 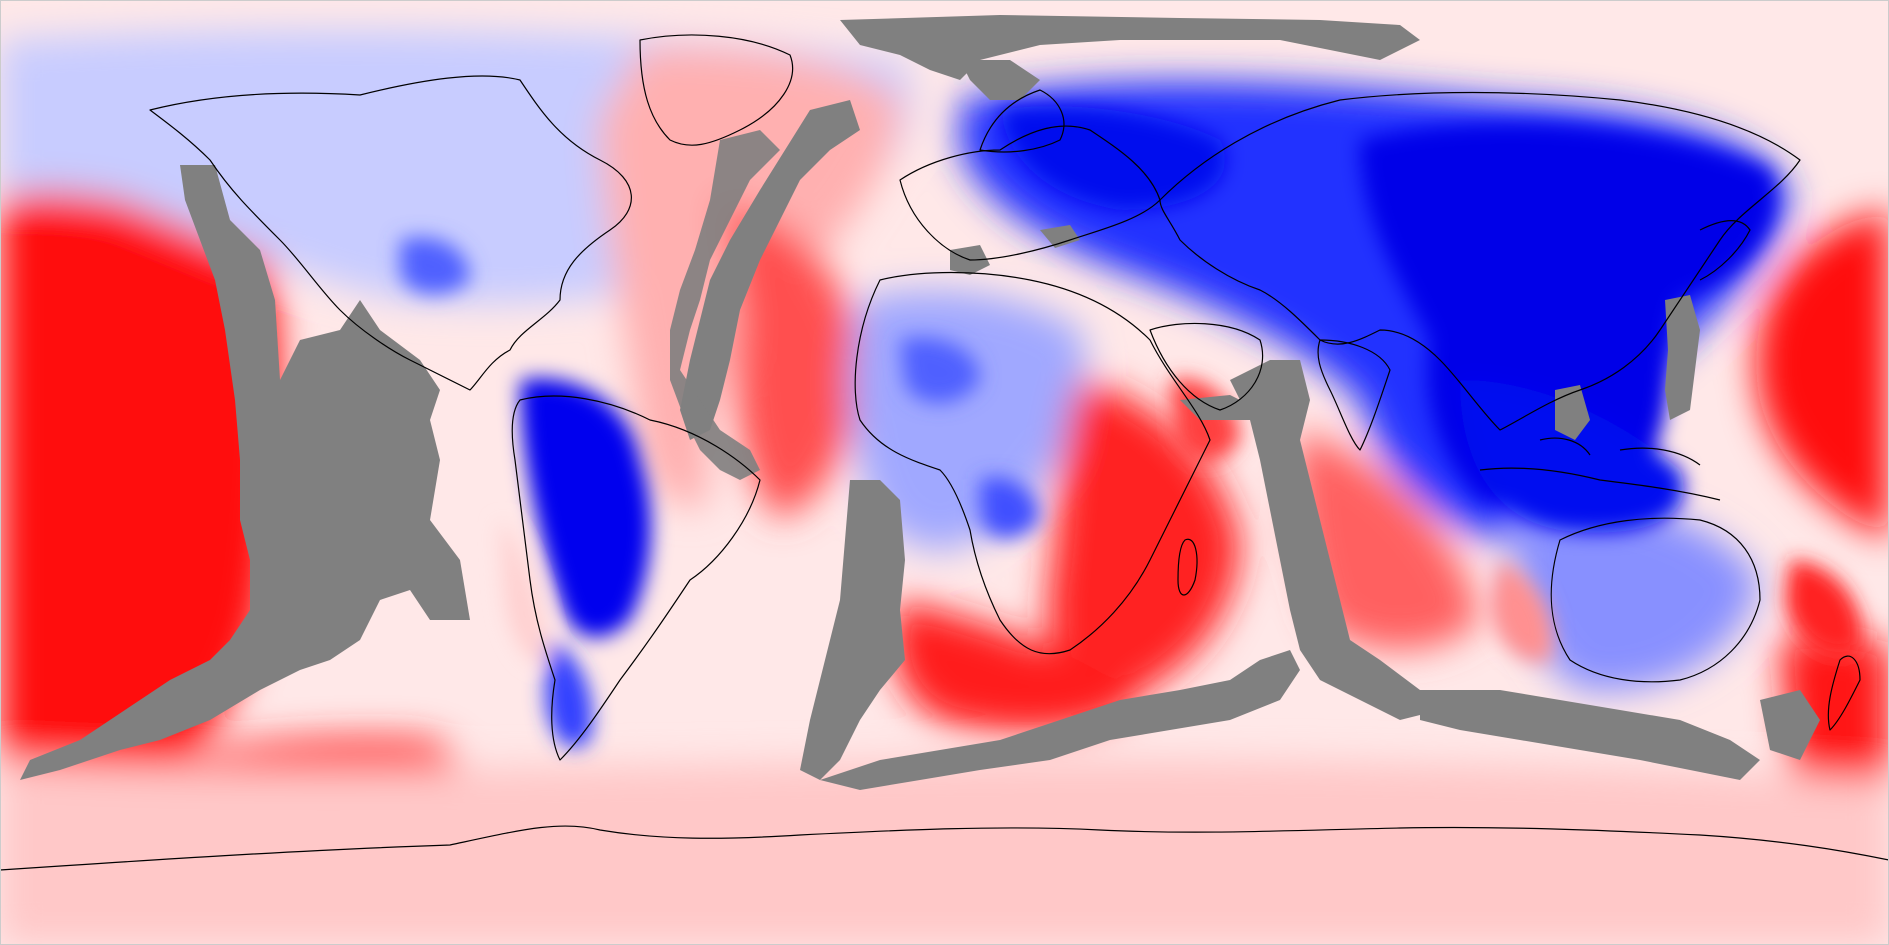 I want to click on coast-asia, so click(x=1480, y=261).